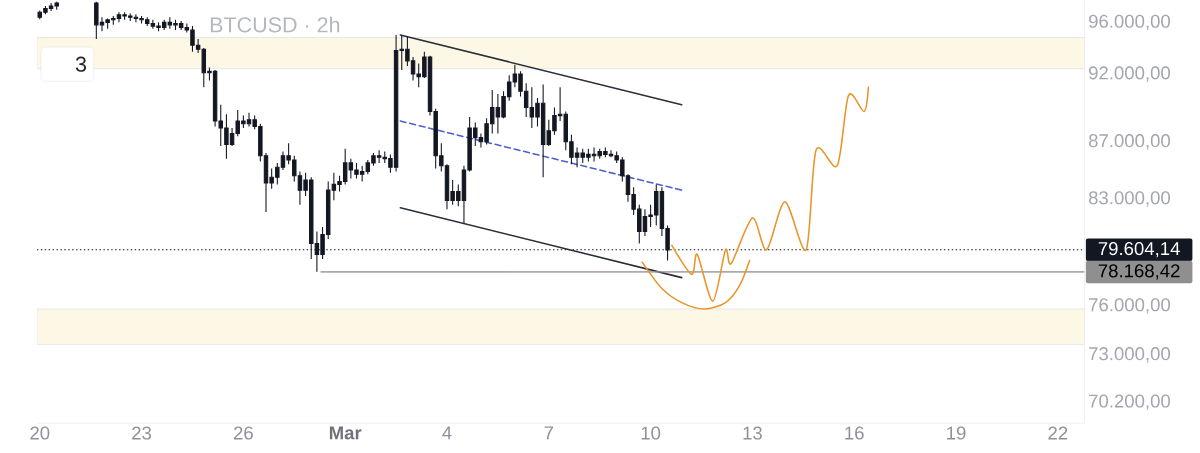 Image resolution: width=1200 pixels, height=453 pixels. Describe the element at coordinates (854, 433) in the screenshot. I see `x-tick-label: 16` at that location.